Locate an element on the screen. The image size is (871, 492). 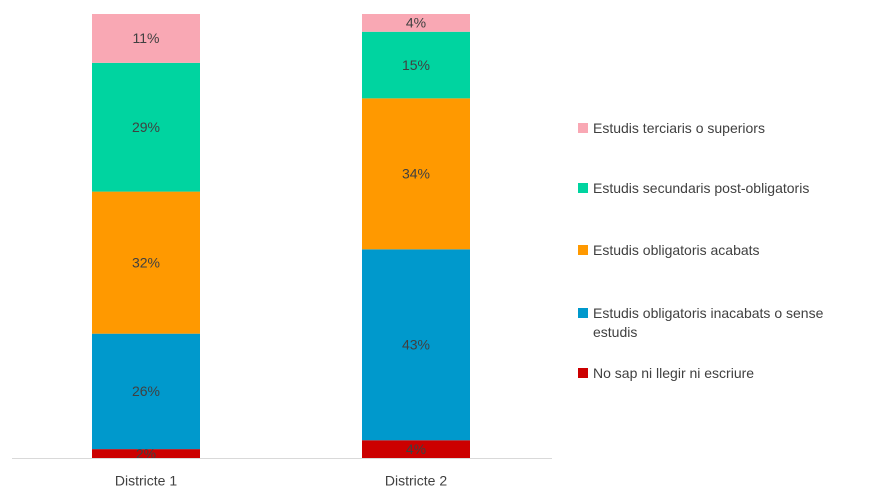
data-label: 43% is located at coordinates (416, 344).